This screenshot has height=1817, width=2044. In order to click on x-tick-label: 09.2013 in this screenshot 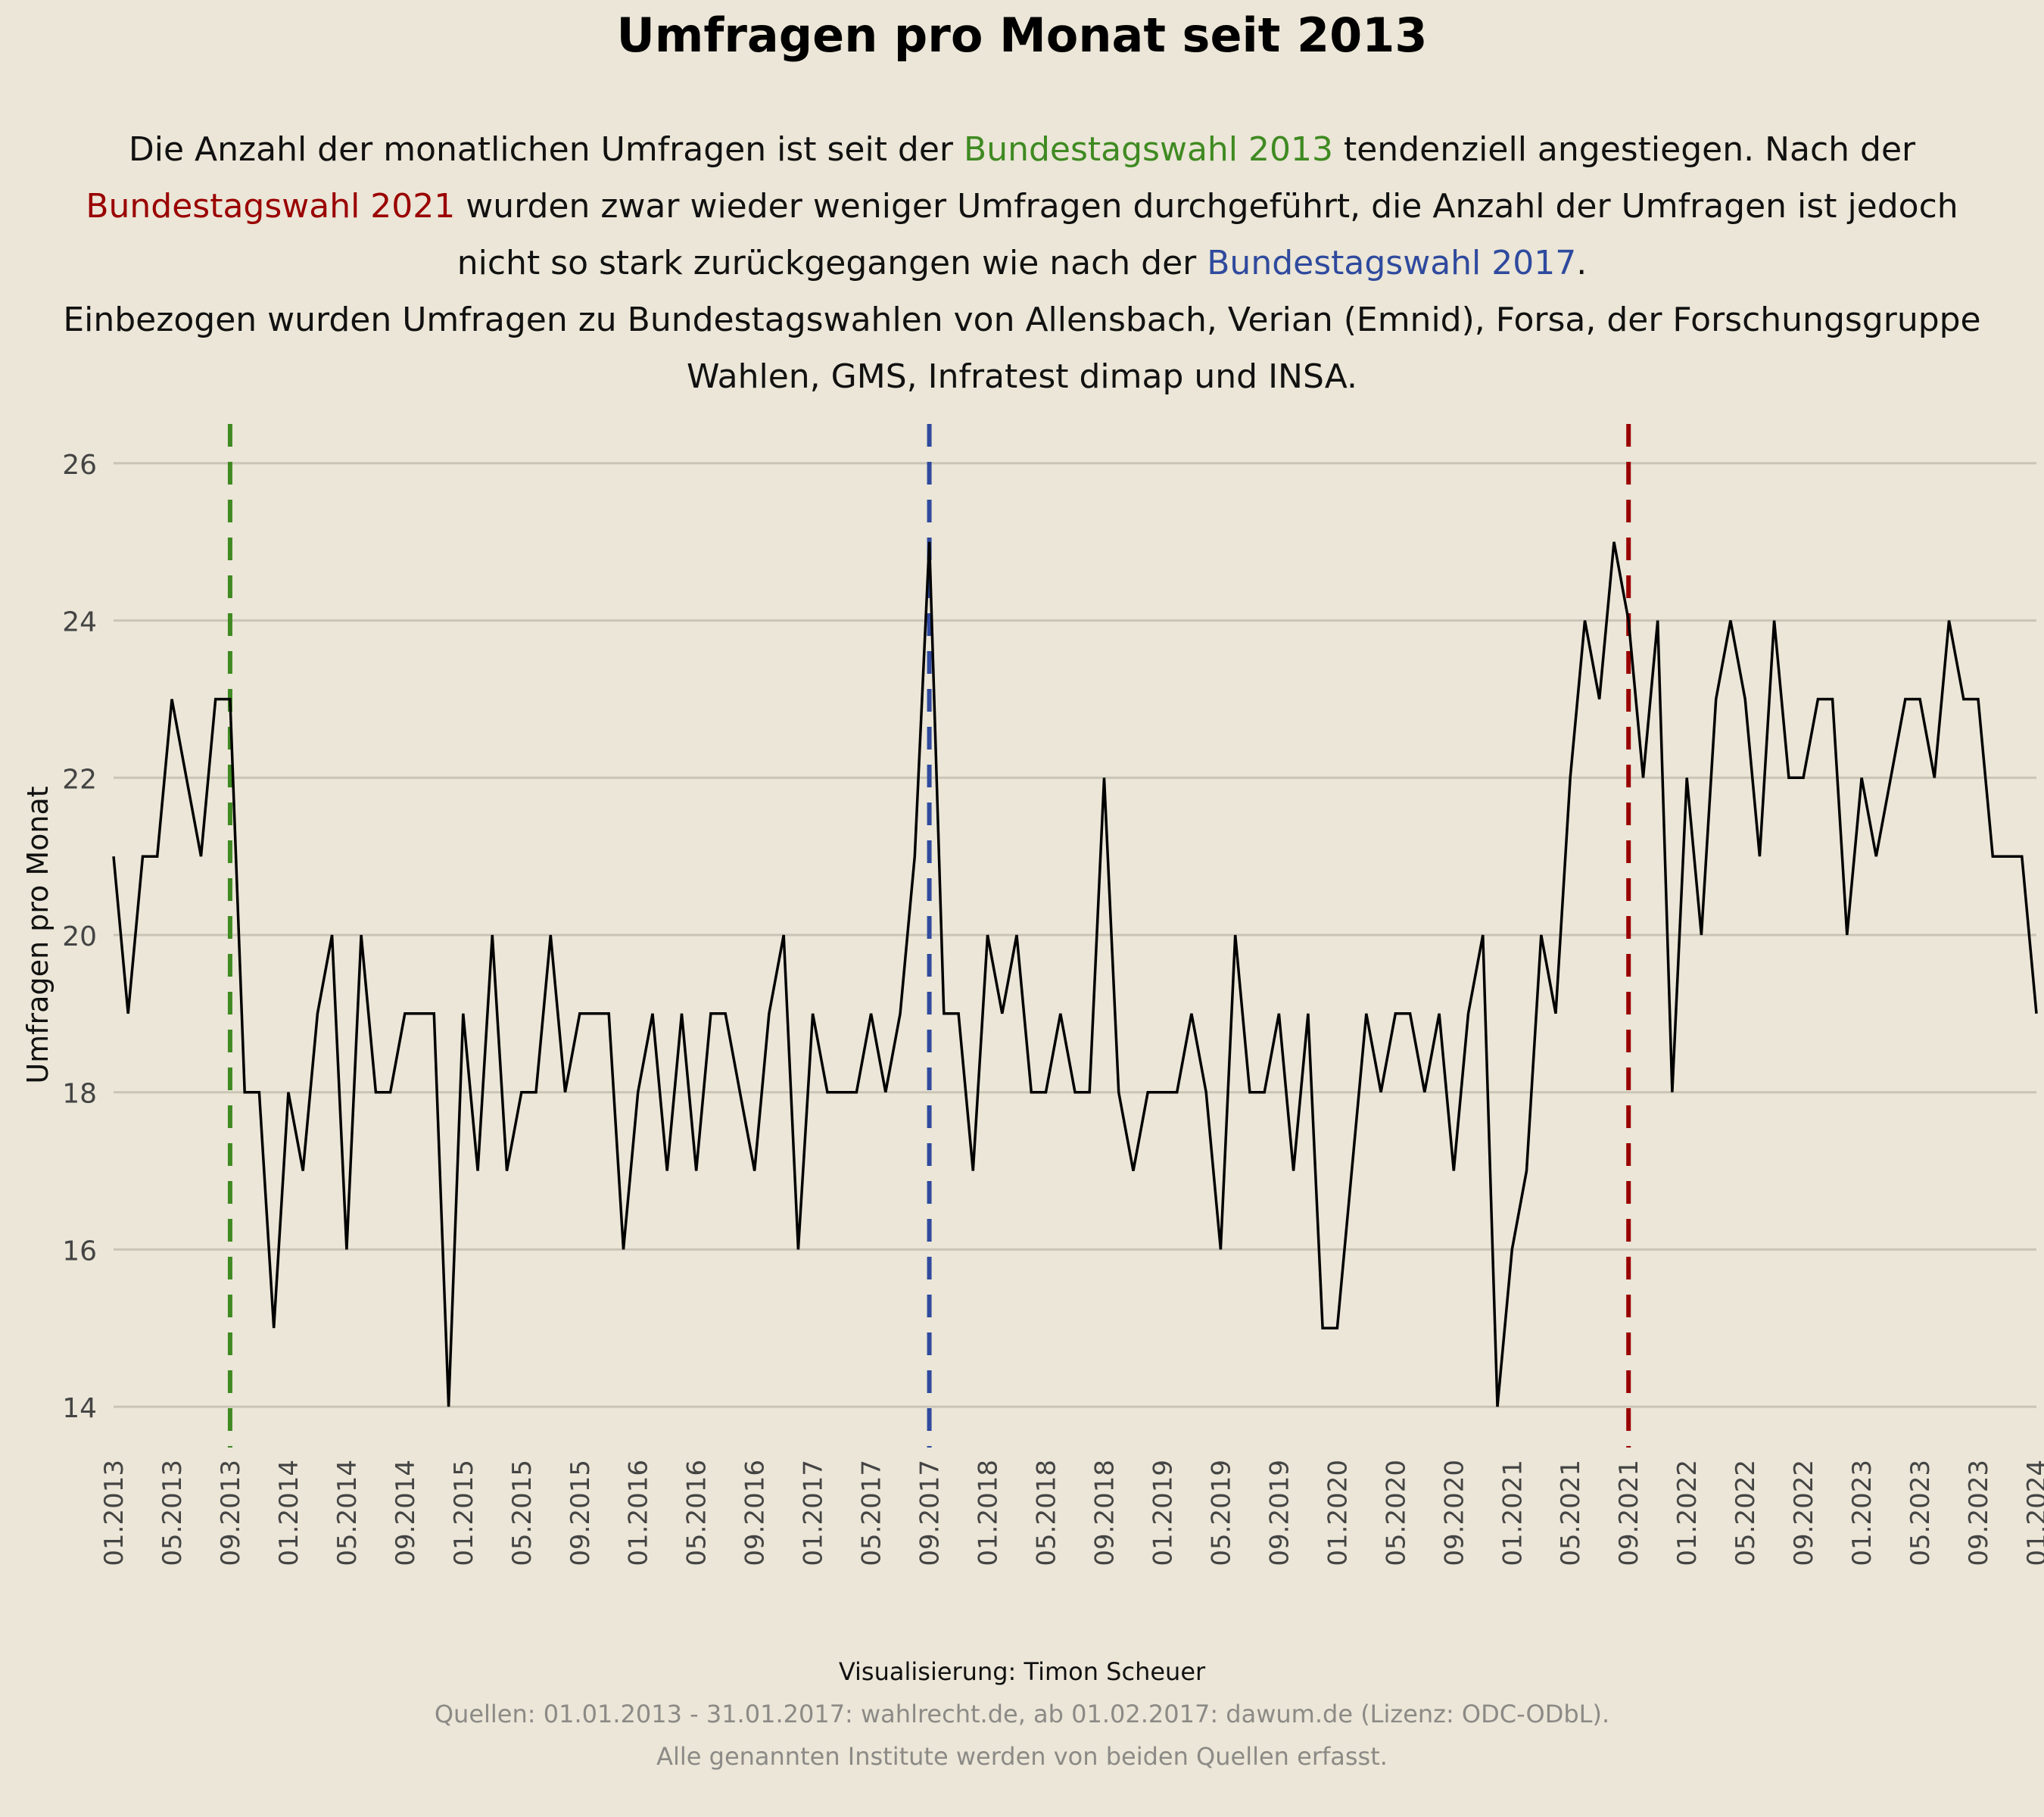, I will do `click(231, 1513)`.